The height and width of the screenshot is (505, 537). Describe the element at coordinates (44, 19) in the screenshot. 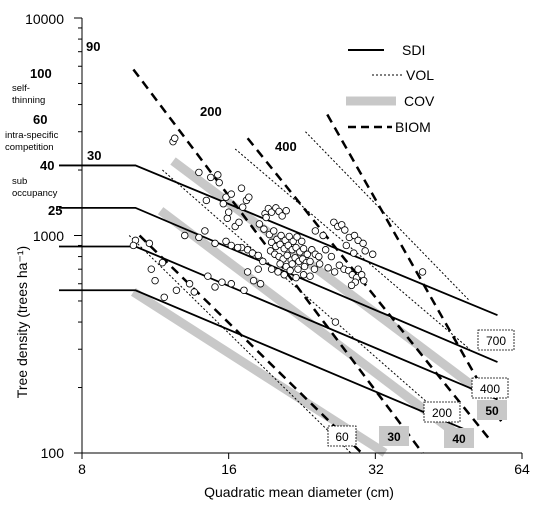

I see `y-tick-label: 10000` at that location.